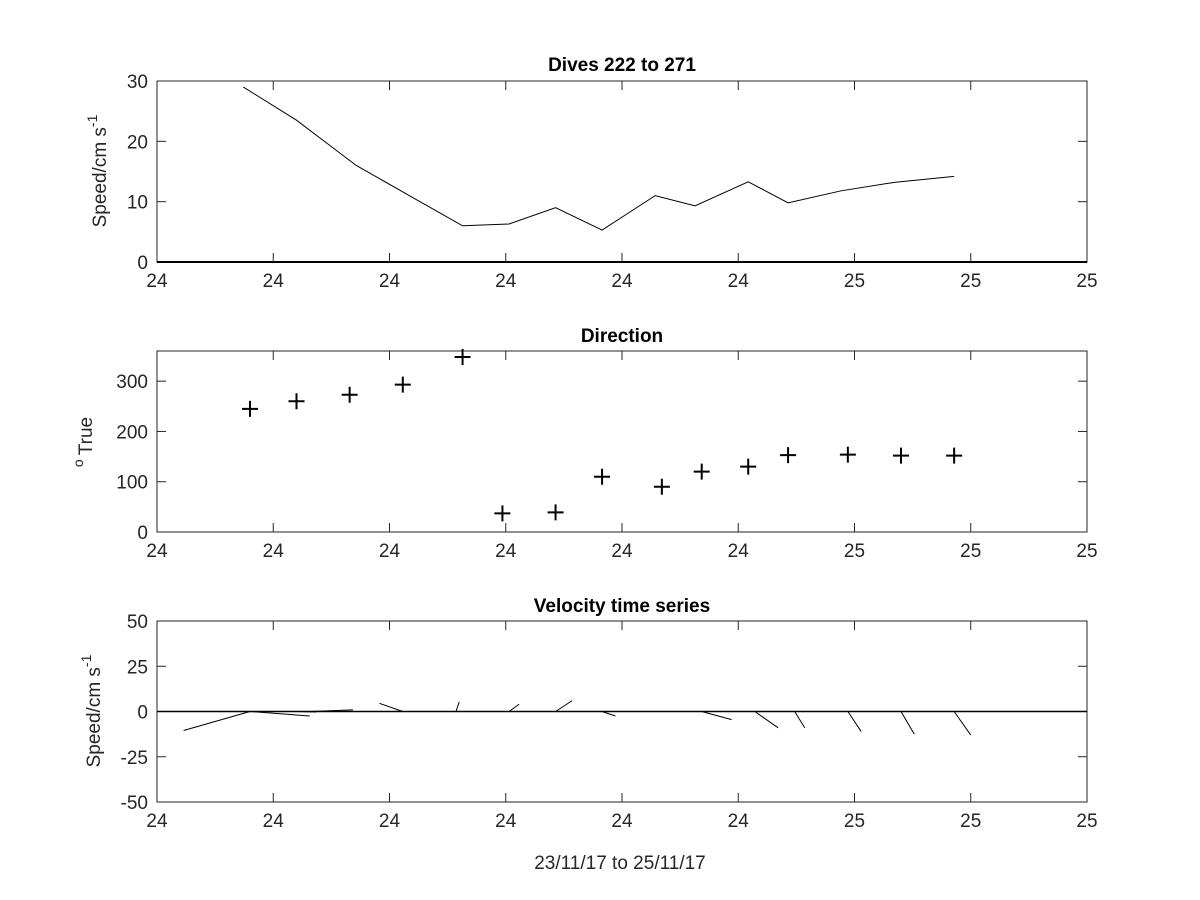 The width and height of the screenshot is (1200, 900). What do you see at coordinates (137, 82) in the screenshot?
I see `y-tick-label: 30` at bounding box center [137, 82].